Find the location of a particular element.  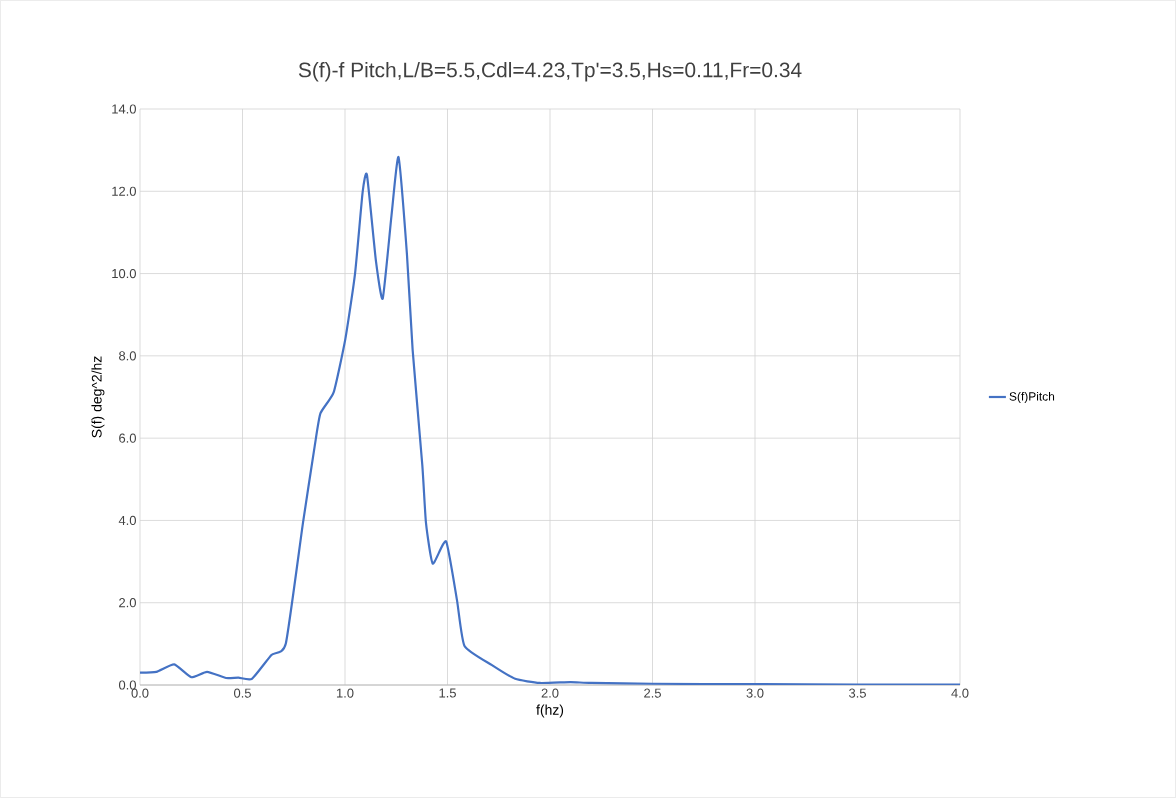

legend-label: S(f)Pitch is located at coordinates (1032, 397).